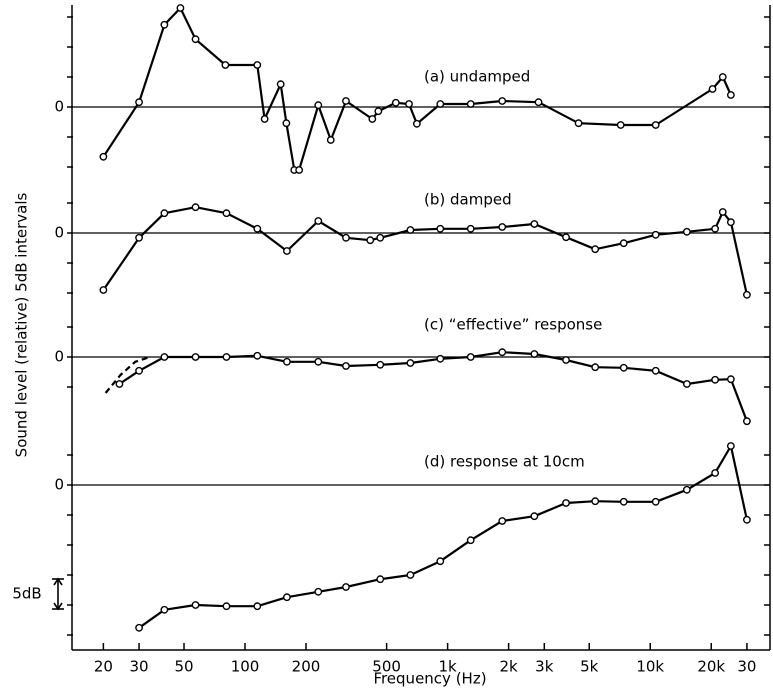 The height and width of the screenshot is (689, 773). Describe the element at coordinates (504, 462) in the screenshot. I see `panel-label: (d) response at 10cm` at that location.